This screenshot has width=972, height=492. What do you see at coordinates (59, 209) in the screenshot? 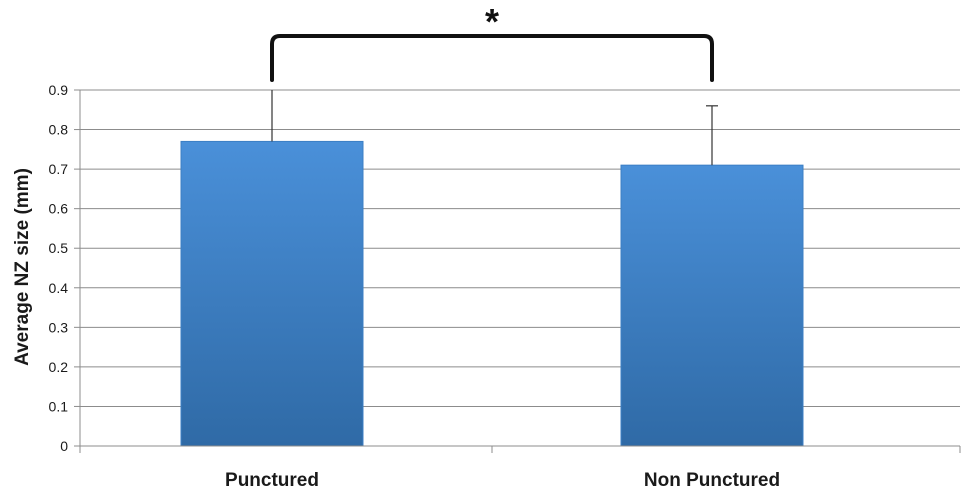
I see `y-tick-label: 0.6` at bounding box center [59, 209].